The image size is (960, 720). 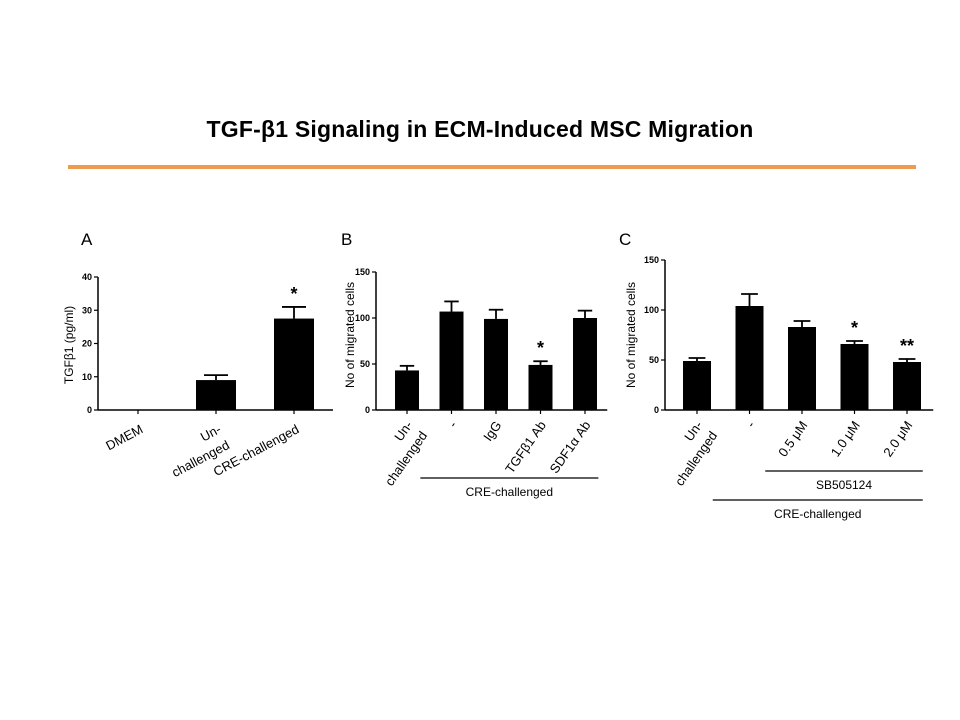 I want to click on panel-b-category-label-line: -, so click(x=452, y=424).